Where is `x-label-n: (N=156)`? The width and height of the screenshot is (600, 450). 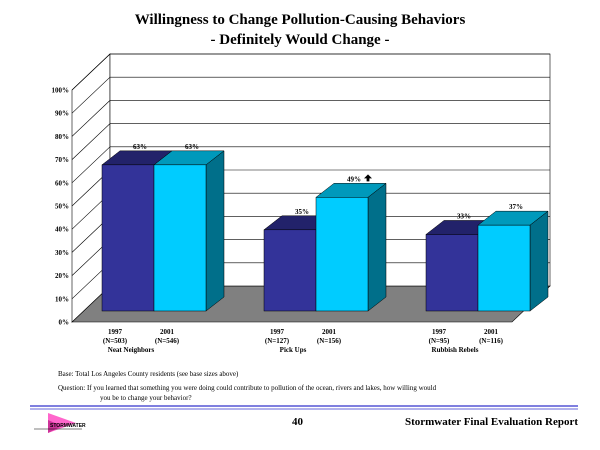 x-label-n: (N=156) is located at coordinates (329, 341).